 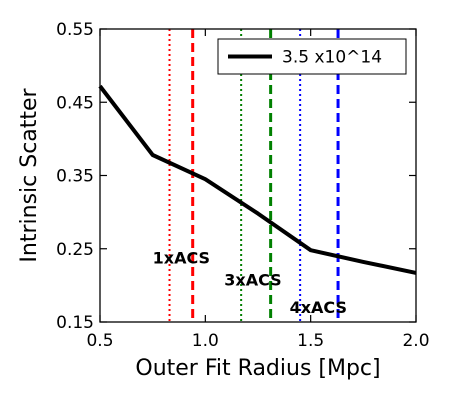 What do you see at coordinates (257, 368) in the screenshot?
I see `x-axis-title: Outer Fit Radius [Mpc]` at bounding box center [257, 368].